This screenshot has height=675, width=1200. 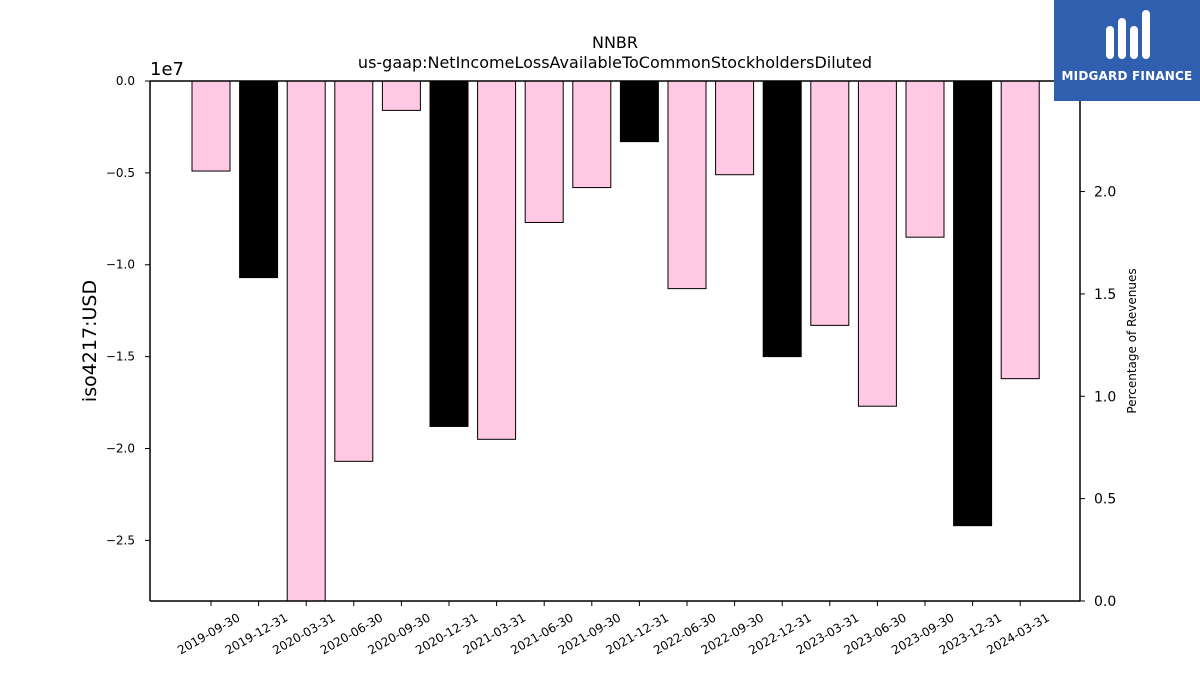 What do you see at coordinates (120, 540) in the screenshot?
I see `y-tick-label: −2.5` at bounding box center [120, 540].